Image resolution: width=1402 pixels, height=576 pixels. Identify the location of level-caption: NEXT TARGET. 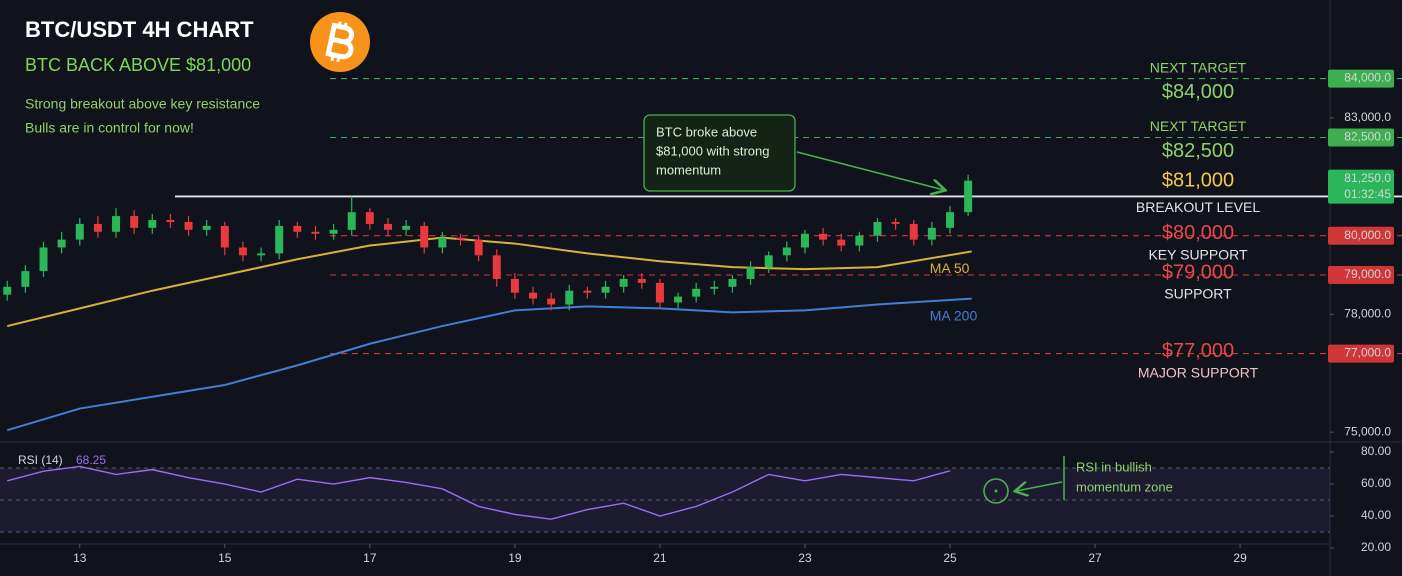
(1198, 126).